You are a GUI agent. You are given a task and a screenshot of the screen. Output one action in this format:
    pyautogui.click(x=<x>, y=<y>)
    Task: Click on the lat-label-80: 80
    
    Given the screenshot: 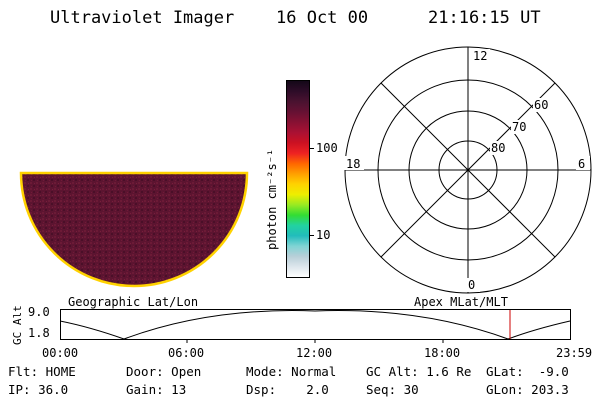 What is the action you would take?
    pyautogui.click(x=498, y=148)
    